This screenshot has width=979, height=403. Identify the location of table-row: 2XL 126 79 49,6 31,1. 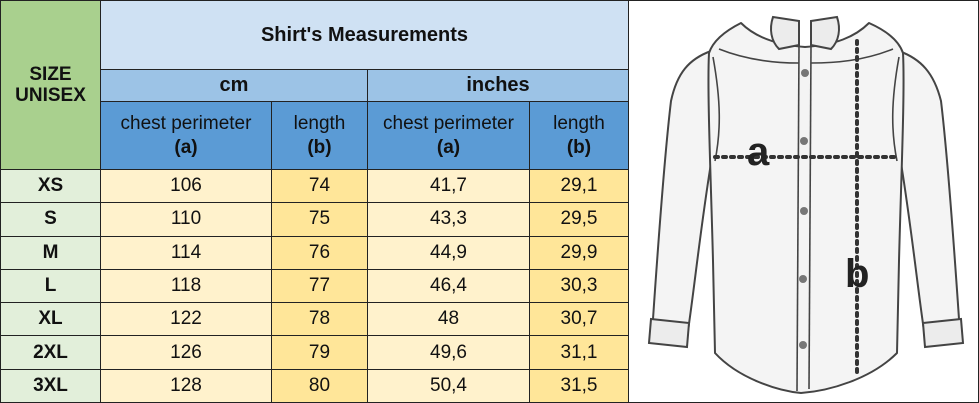
(314, 352).